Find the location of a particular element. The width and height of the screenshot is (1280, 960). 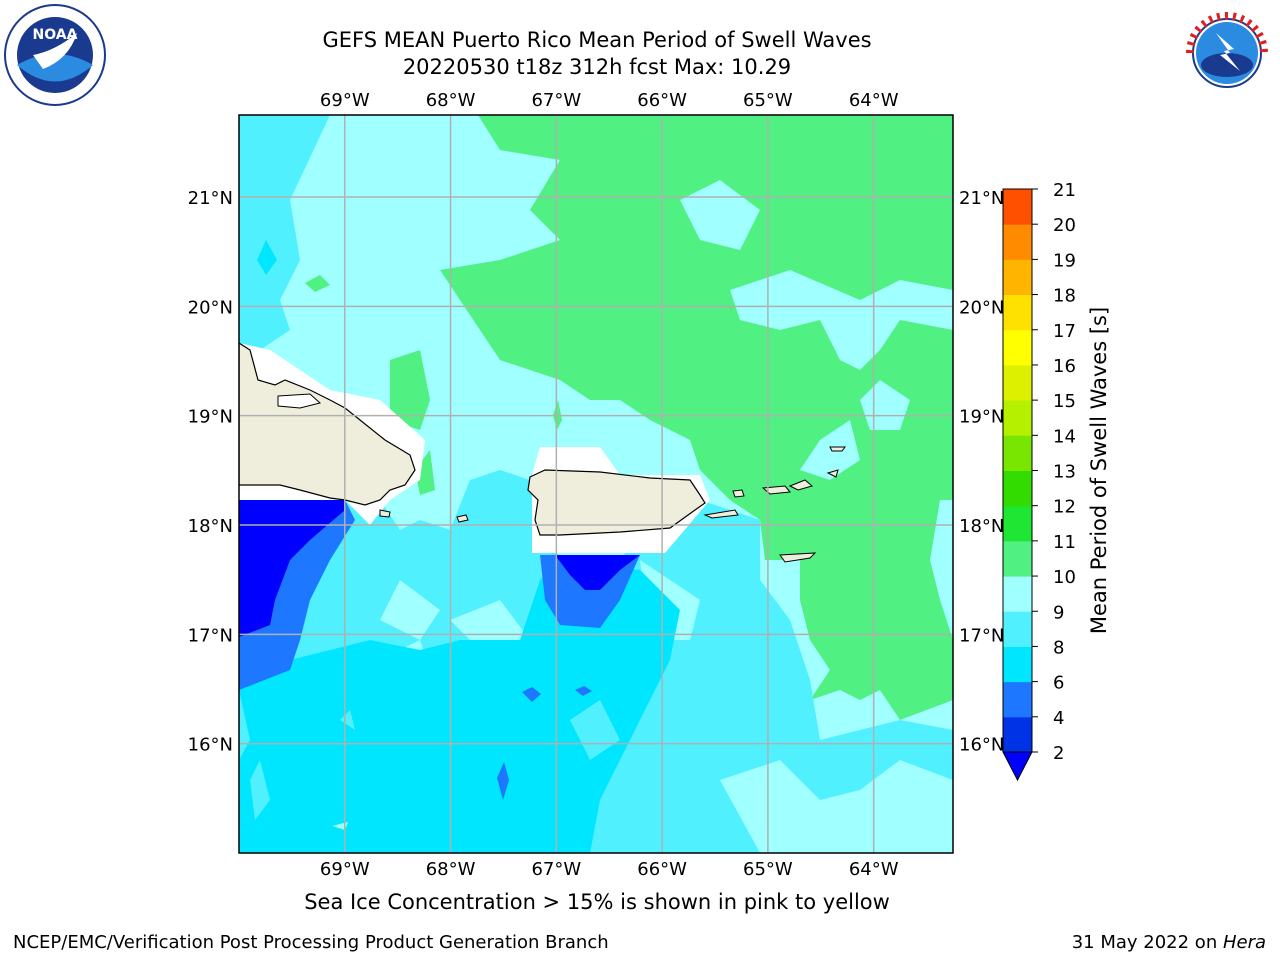

x-tick-label-bottom: 66°W is located at coordinates (662, 869).